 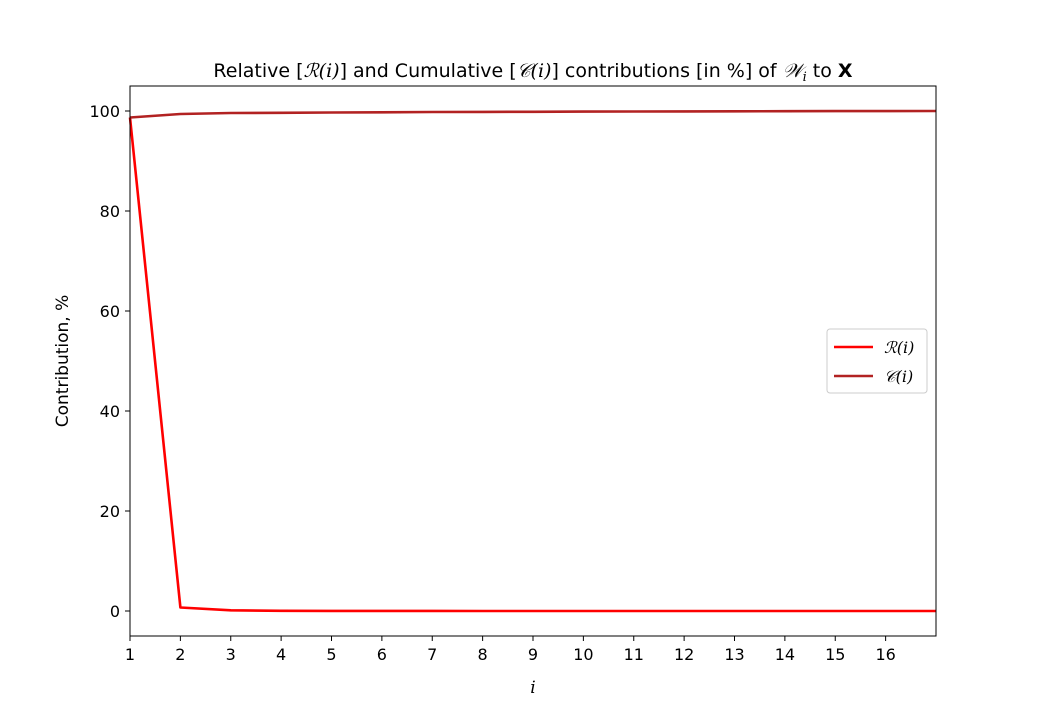 I want to click on title-math-w-subscript: i, so click(x=805, y=77).